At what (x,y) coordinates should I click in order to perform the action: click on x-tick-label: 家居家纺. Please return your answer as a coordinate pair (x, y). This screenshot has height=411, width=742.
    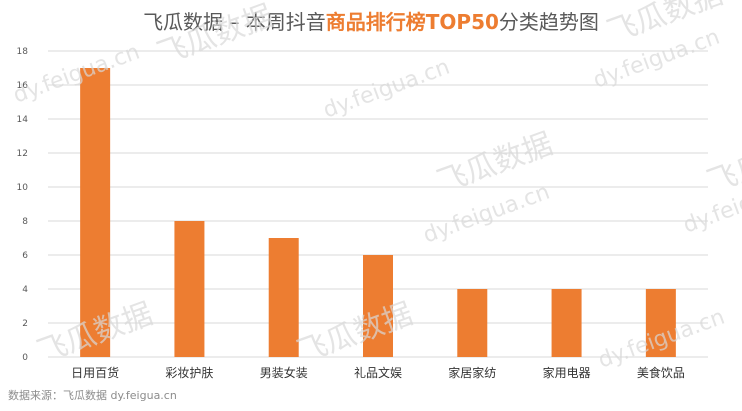
    Looking at the image, I should click on (472, 372).